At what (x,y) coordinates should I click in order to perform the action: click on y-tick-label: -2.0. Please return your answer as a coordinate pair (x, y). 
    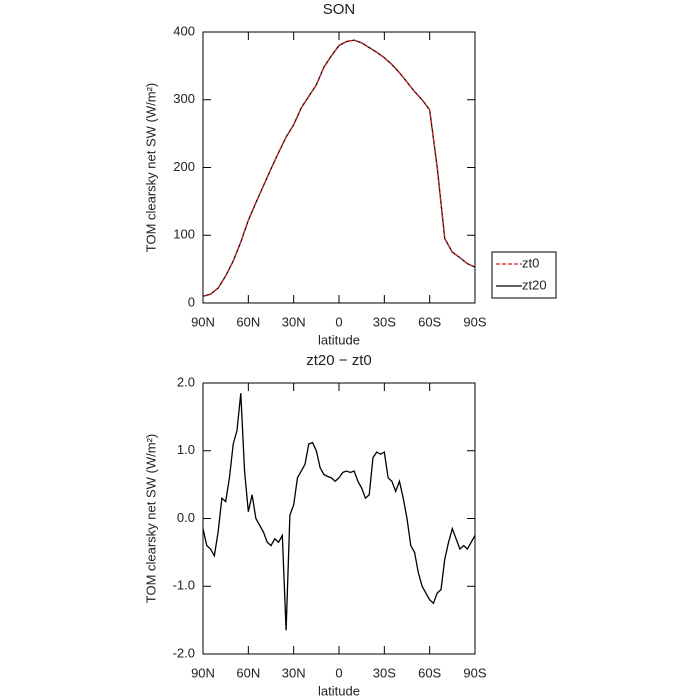
    Looking at the image, I should click on (184, 652).